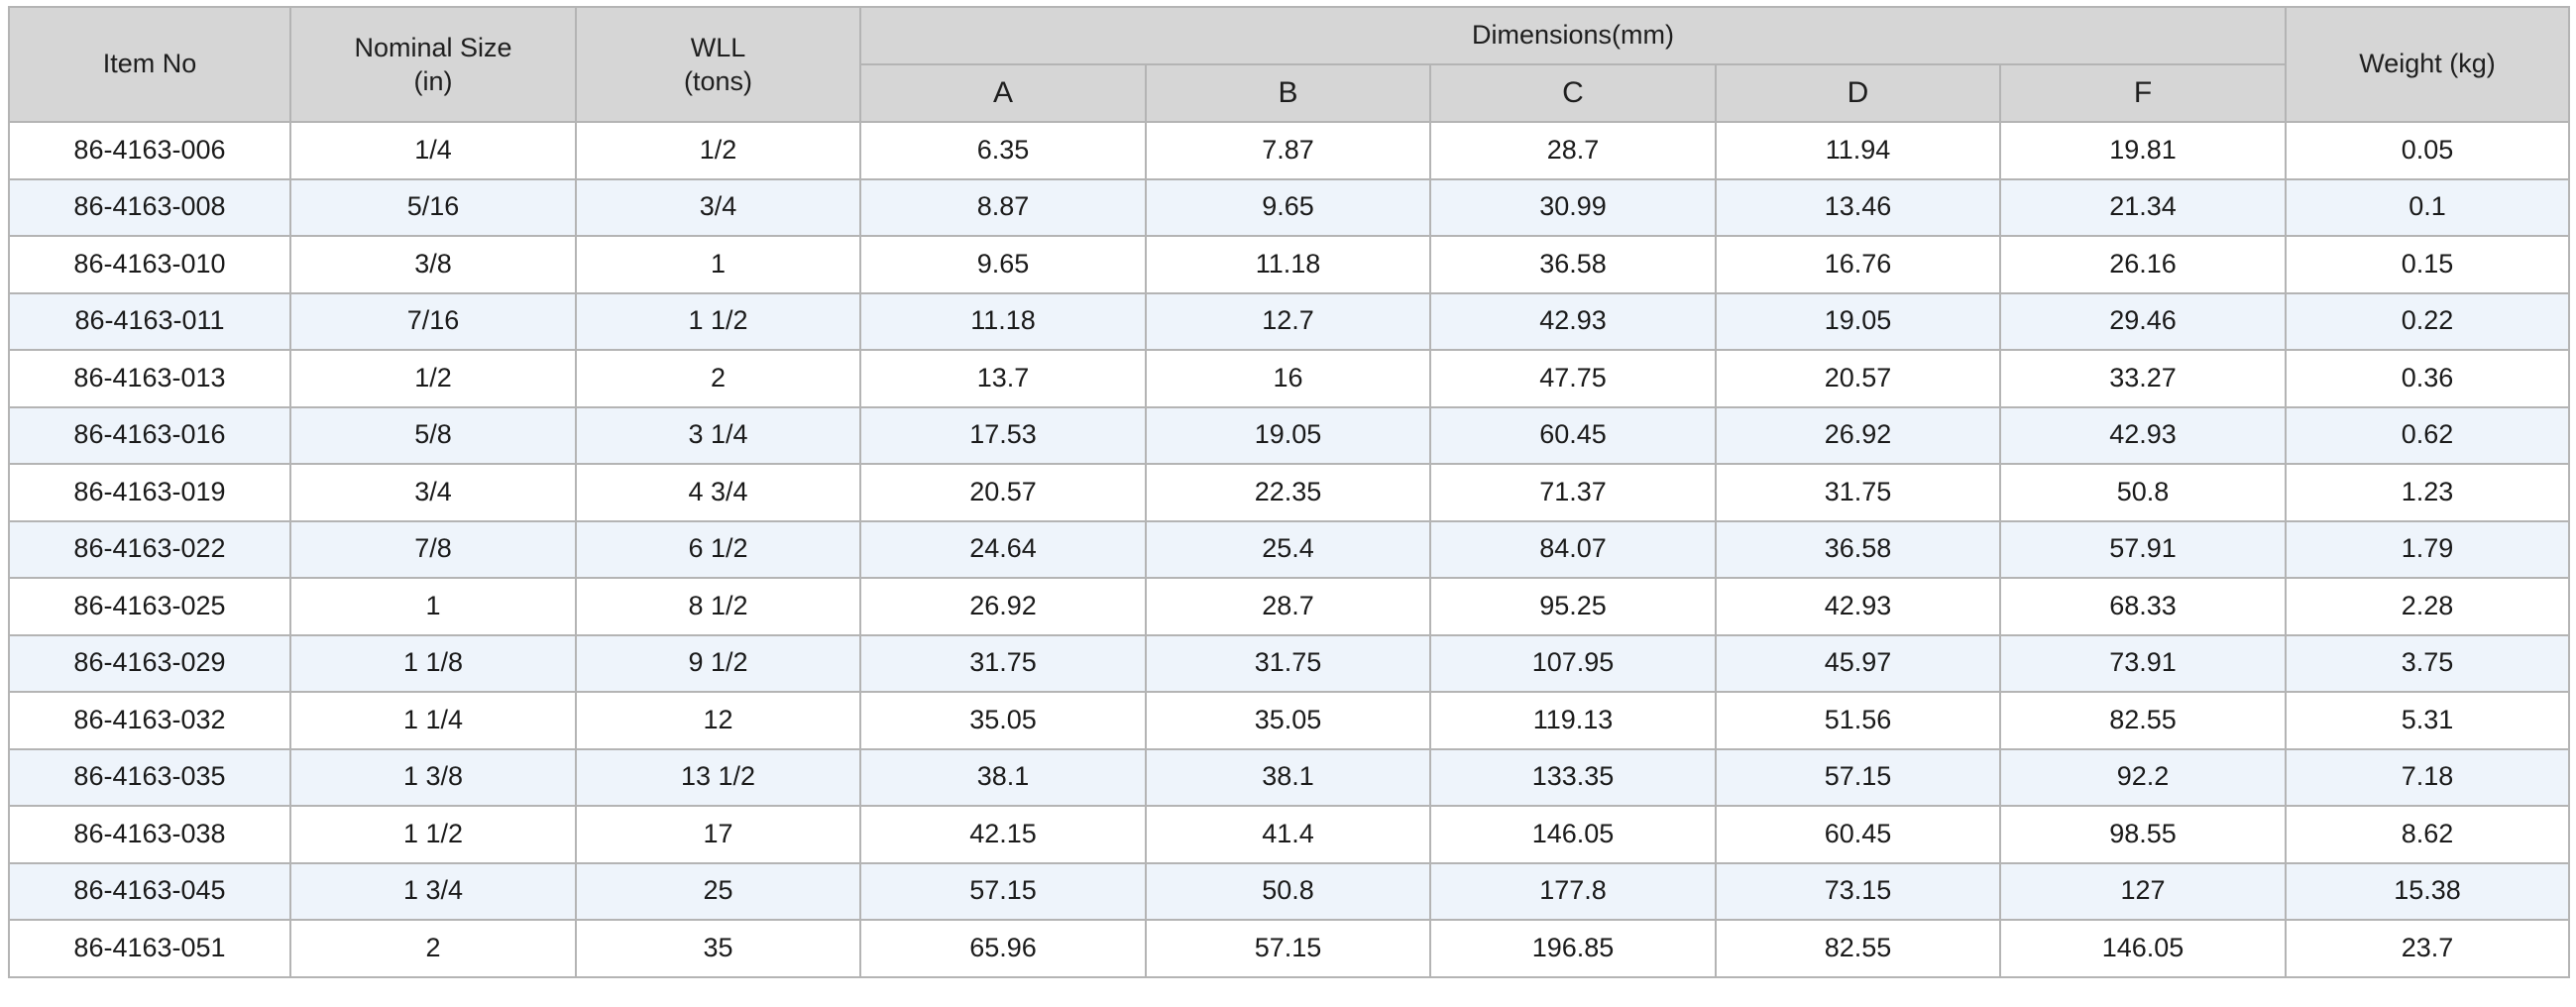 This screenshot has width=2576, height=1007. I want to click on cell-nominal-size: 7/8, so click(433, 549).